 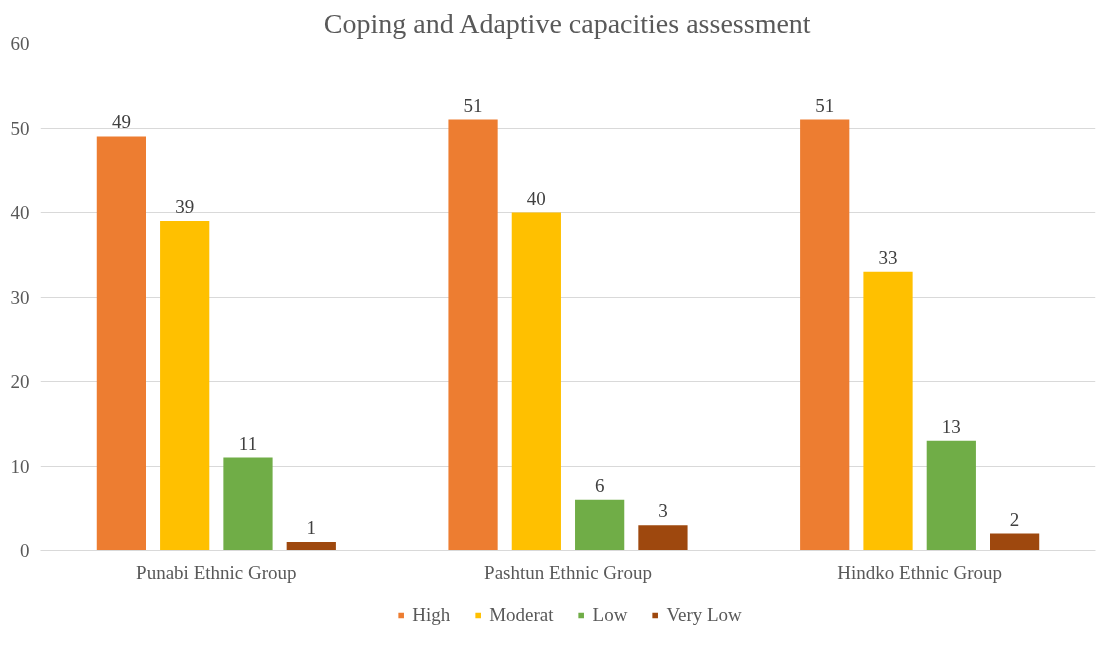 I want to click on data-label: 6, so click(x=599, y=485).